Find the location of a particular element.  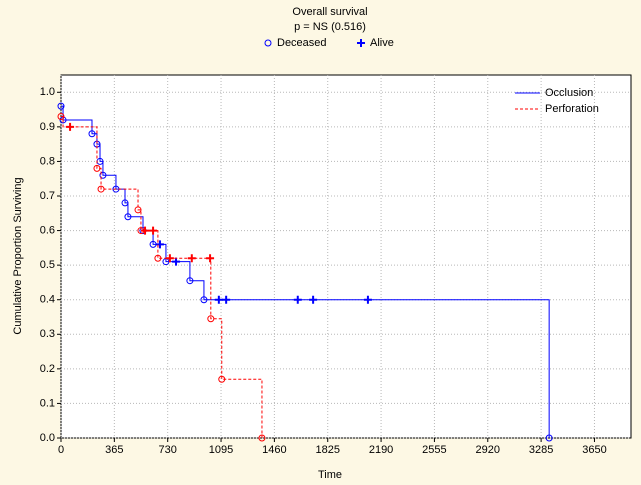

y-tick-label: 0.1 is located at coordinates (47, 403).